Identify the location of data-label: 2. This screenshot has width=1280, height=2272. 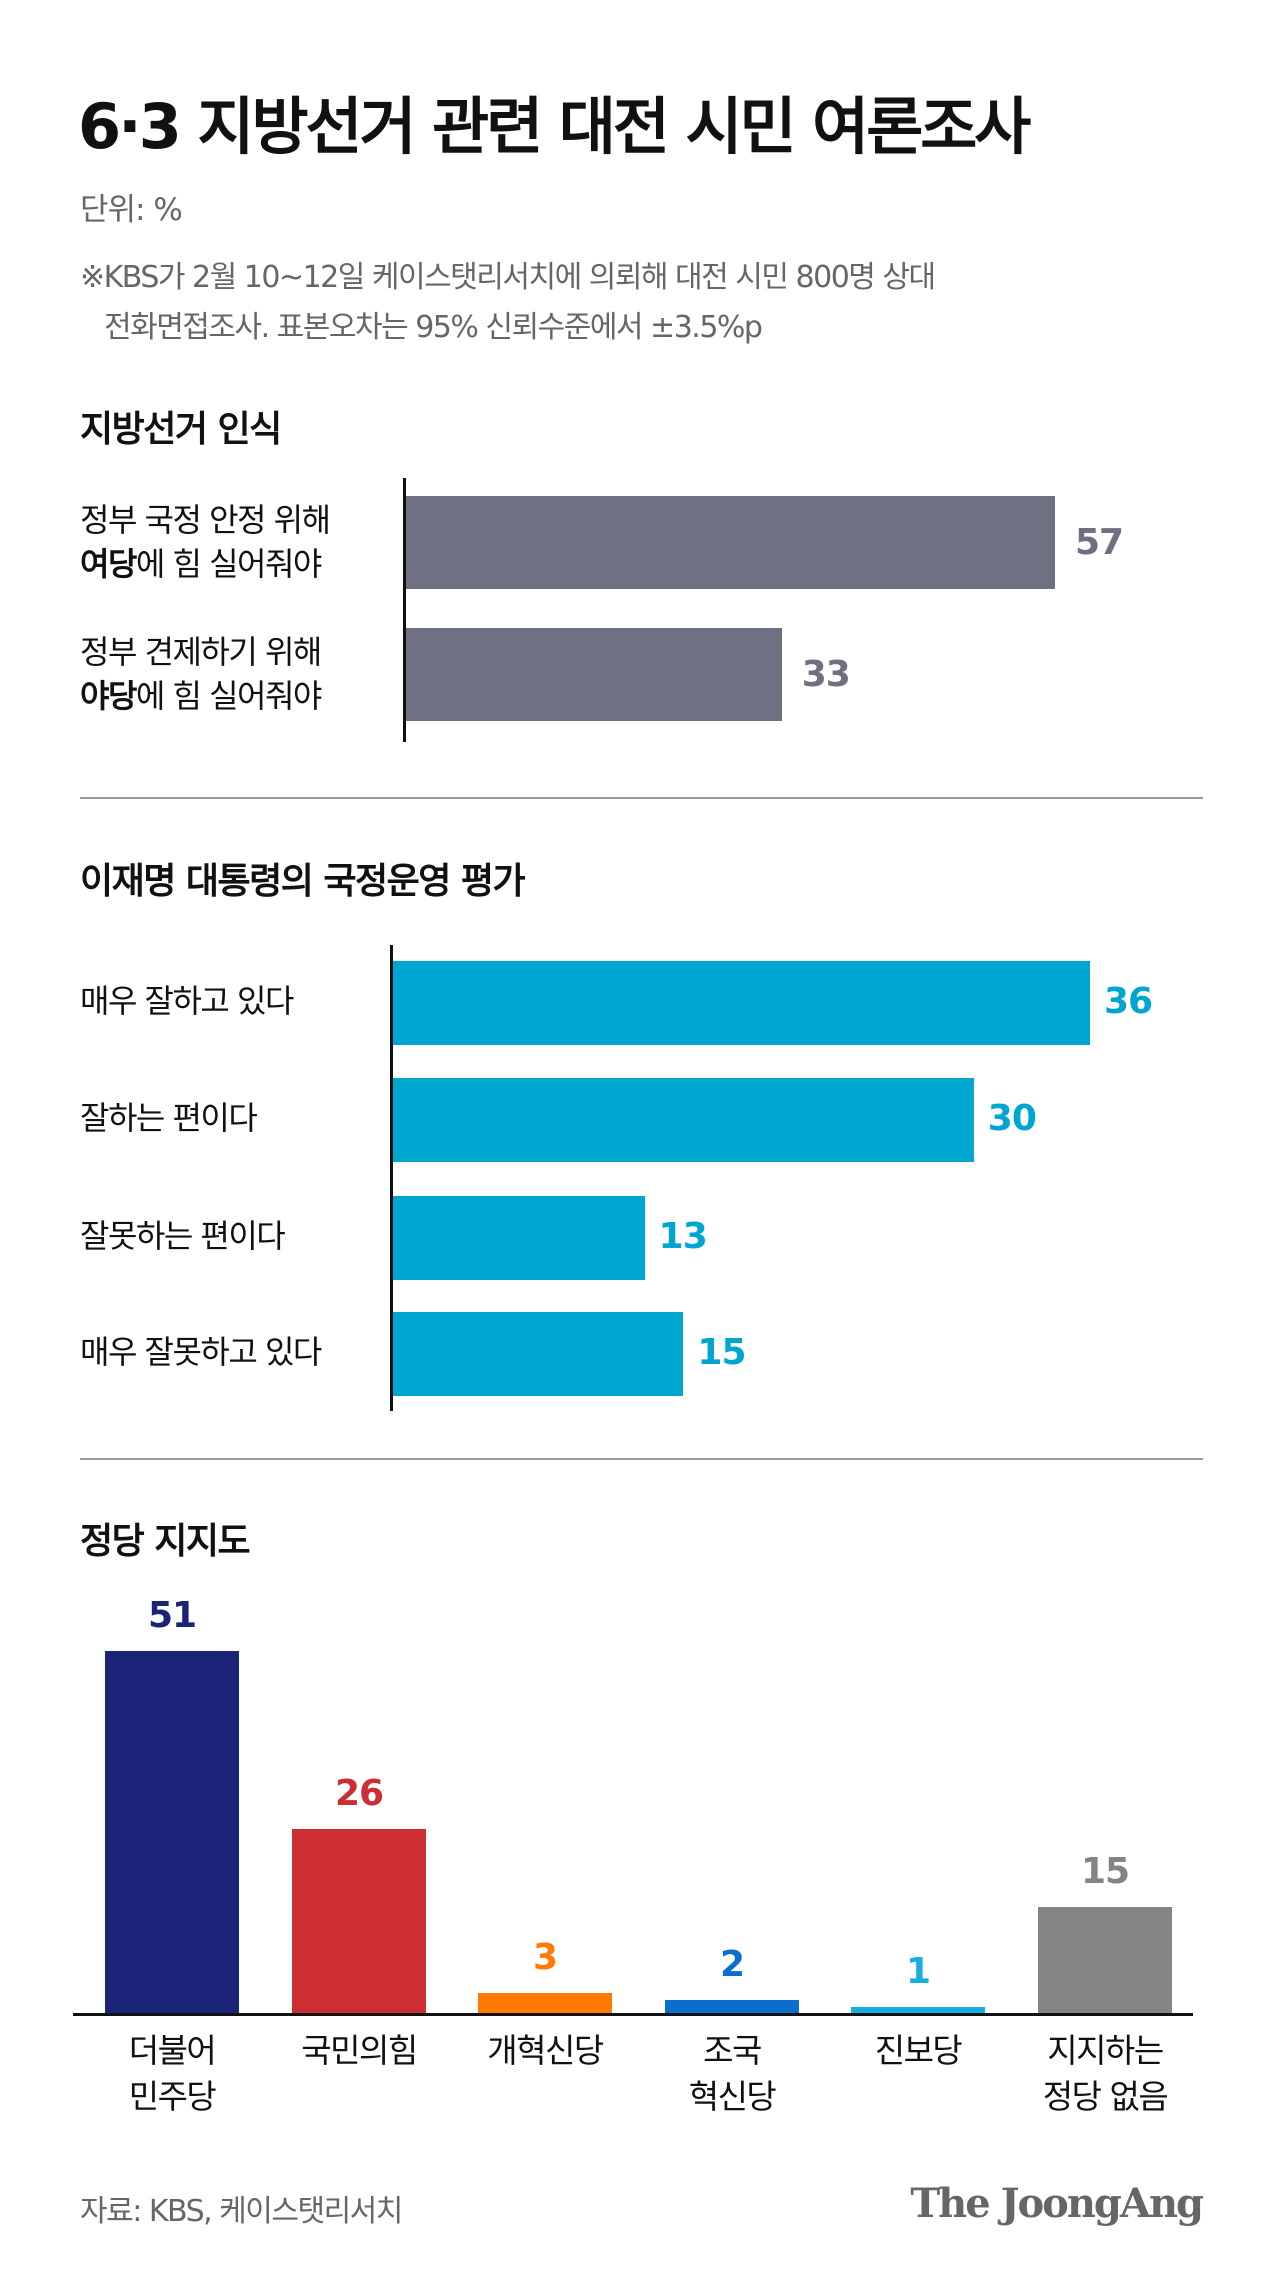
(732, 1964).